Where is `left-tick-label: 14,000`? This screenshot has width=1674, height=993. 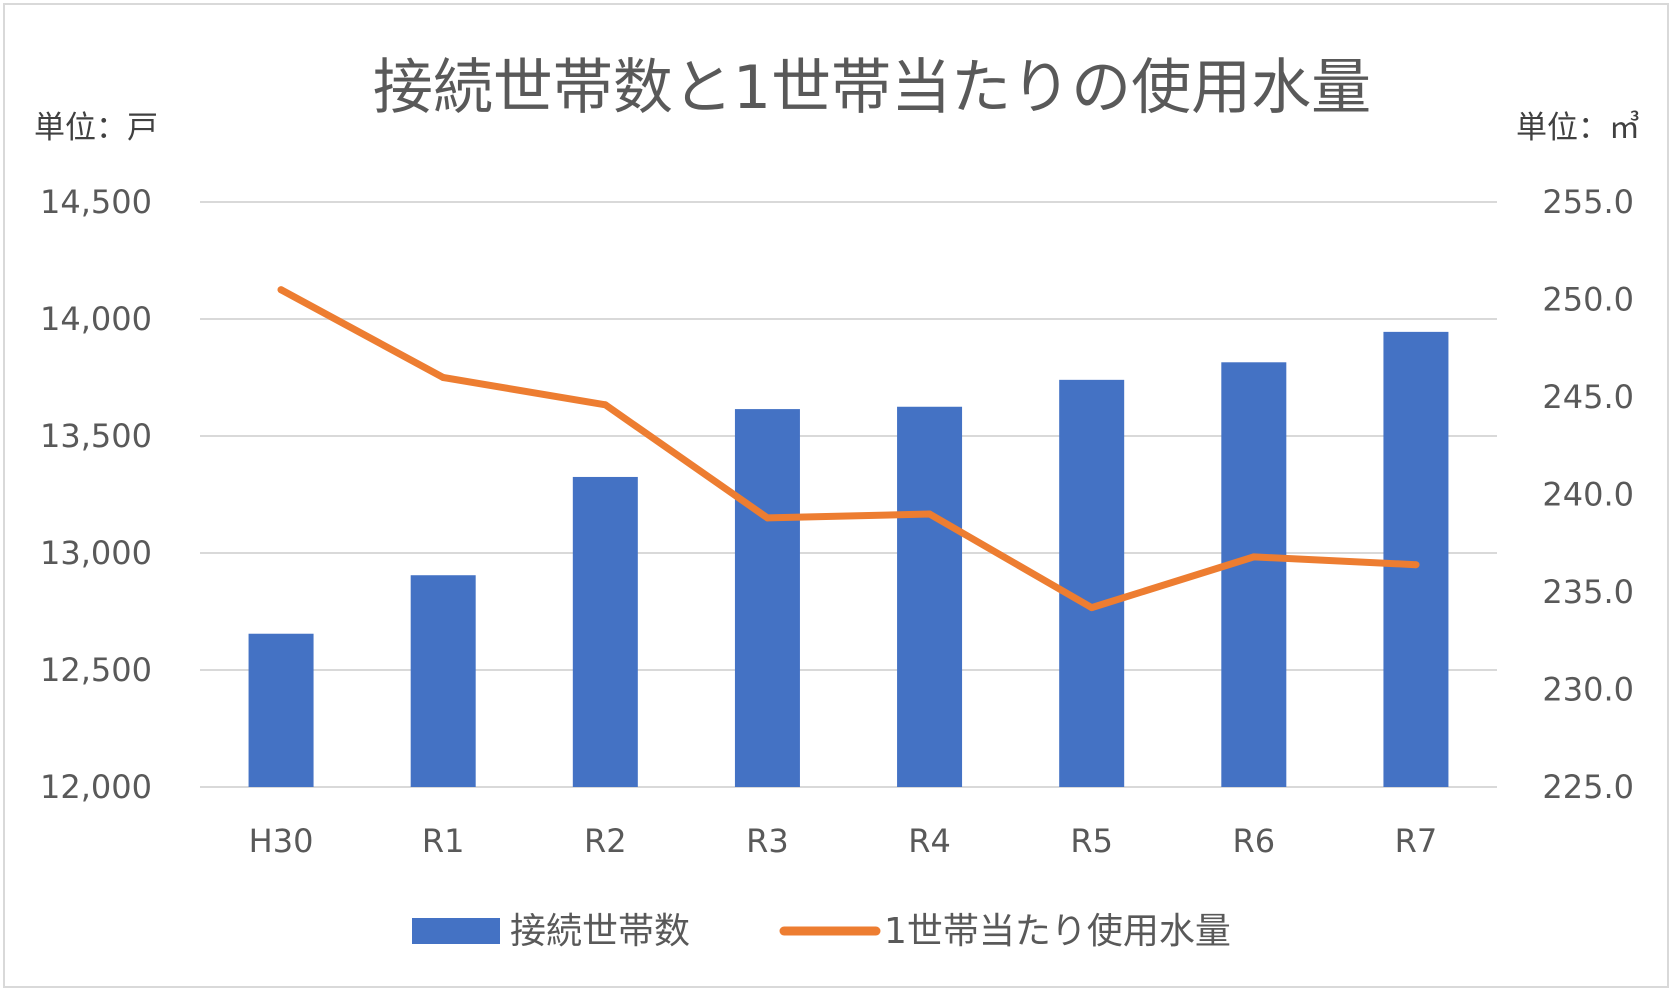
left-tick-label: 14,000 is located at coordinates (96, 319).